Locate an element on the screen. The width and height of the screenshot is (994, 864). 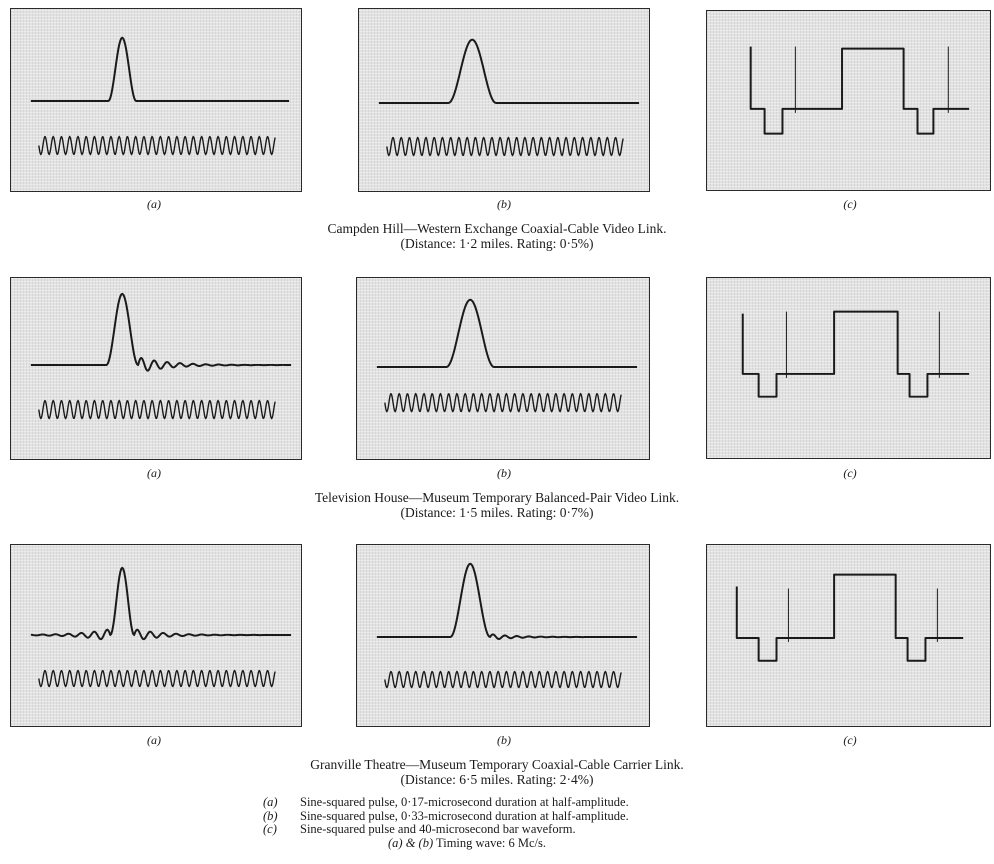
panel-label-row1-c: (c) is located at coordinates (850, 204).